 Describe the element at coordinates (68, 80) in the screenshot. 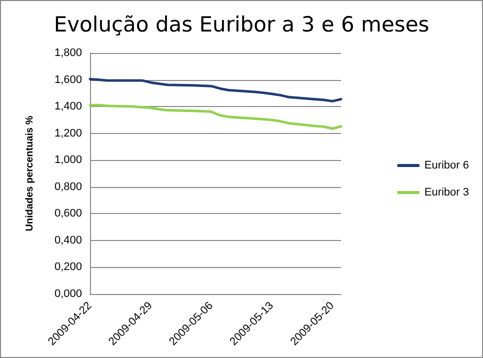

I see `y-tick-label: 1,600` at that location.